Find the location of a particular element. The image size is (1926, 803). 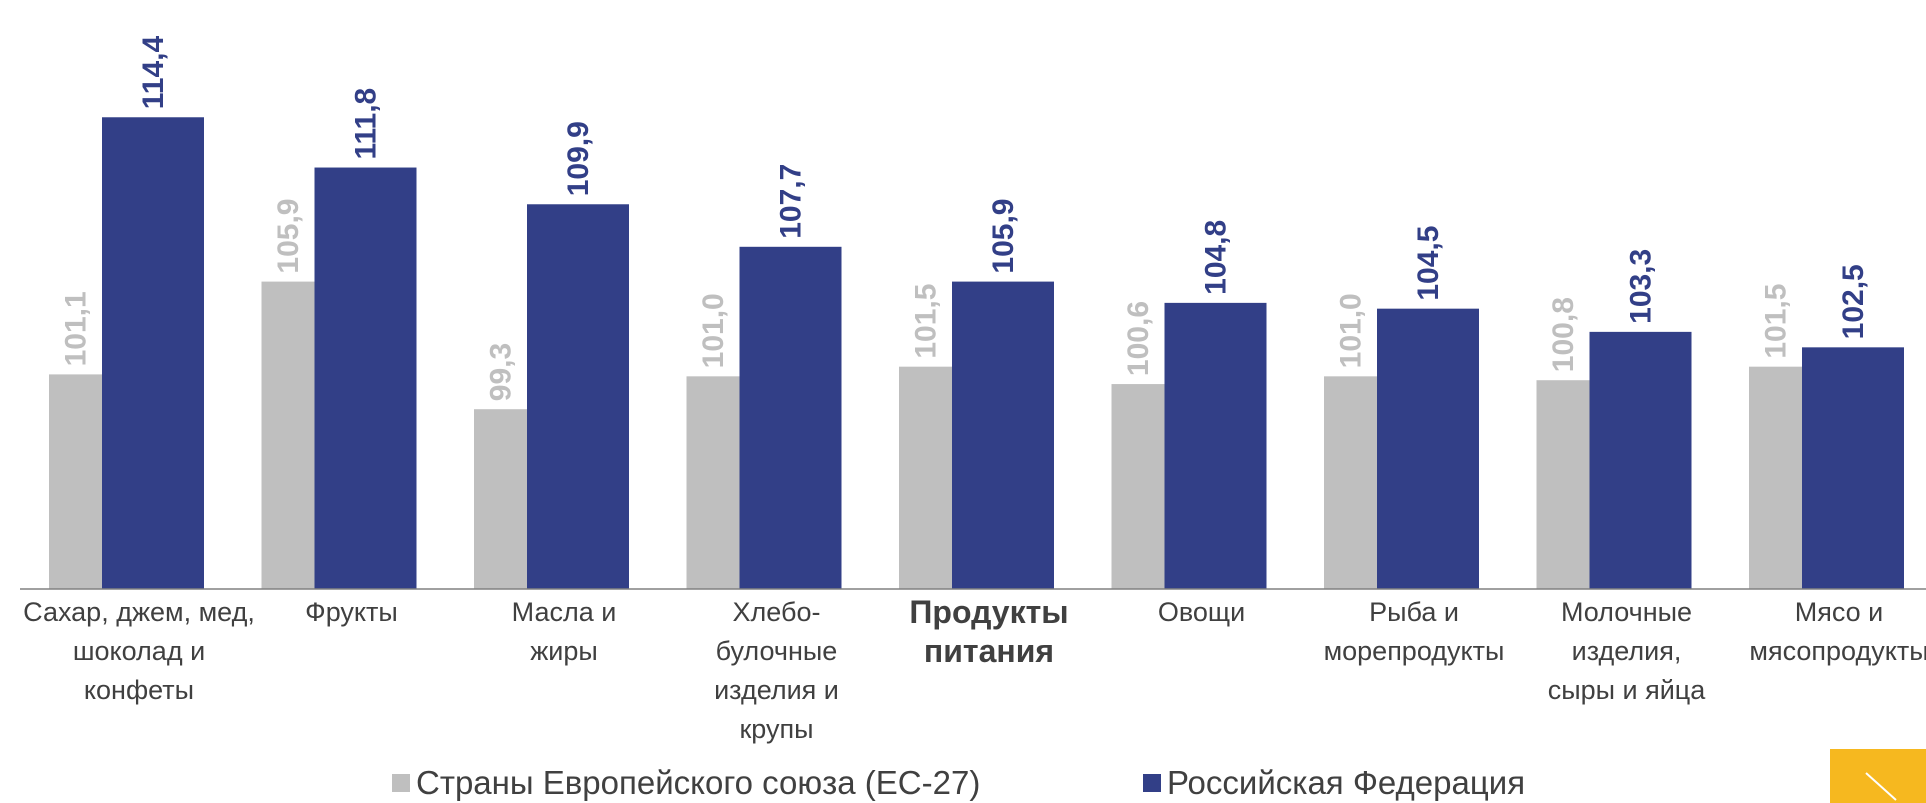

x-tick-label: Молочные изделия, сыры и яйца is located at coordinates (1626, 651).